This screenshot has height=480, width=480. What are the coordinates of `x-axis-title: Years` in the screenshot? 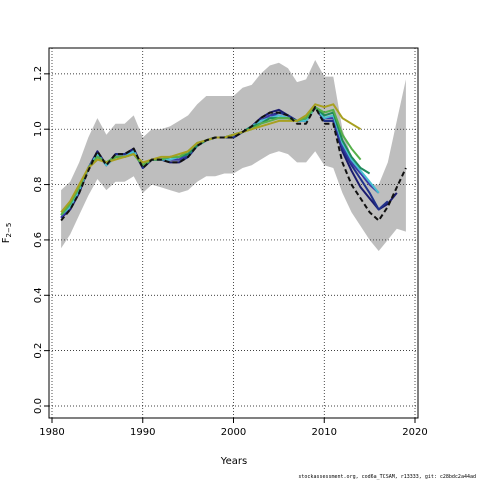 It's located at (233, 461).